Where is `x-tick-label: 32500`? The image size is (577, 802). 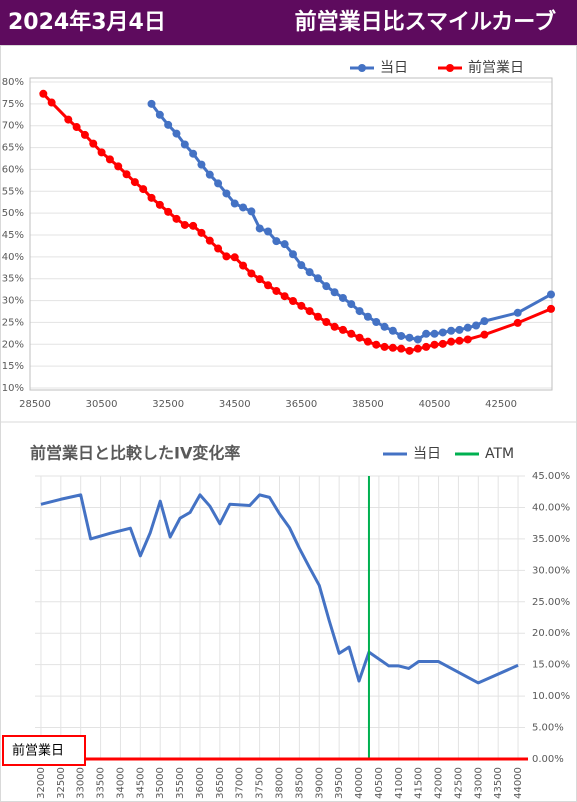 x-tick-label: 32500 is located at coordinates (168, 404).